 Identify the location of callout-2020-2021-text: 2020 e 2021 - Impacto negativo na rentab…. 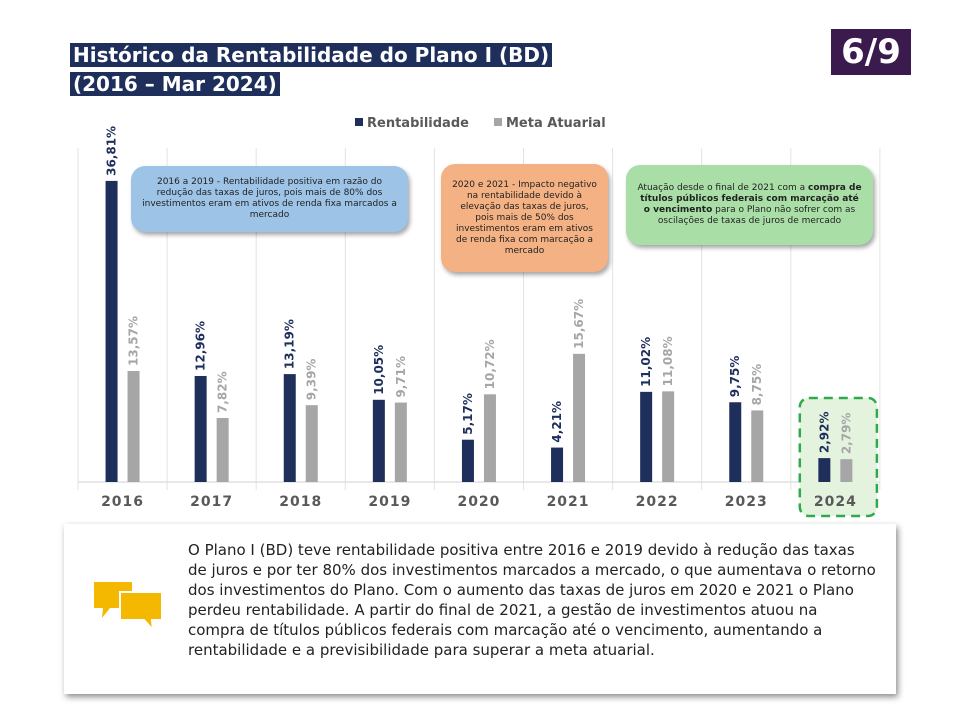
(524, 217).